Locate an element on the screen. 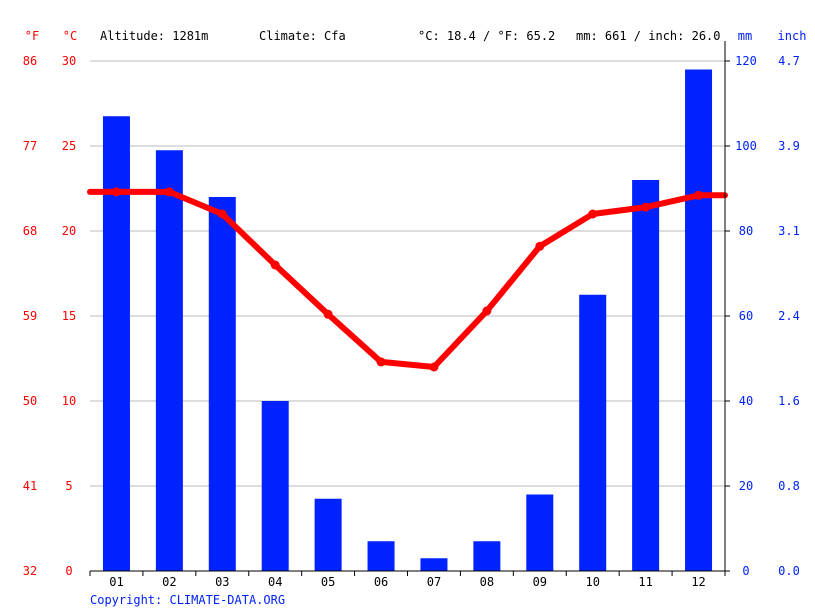  celsius-tick-label: 30 is located at coordinates (69, 61).